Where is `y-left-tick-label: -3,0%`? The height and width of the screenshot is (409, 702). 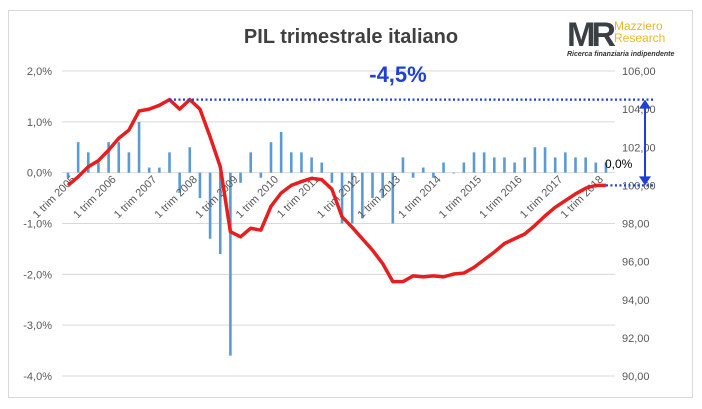
y-left-tick-label: -3,0% is located at coordinates (37, 326).